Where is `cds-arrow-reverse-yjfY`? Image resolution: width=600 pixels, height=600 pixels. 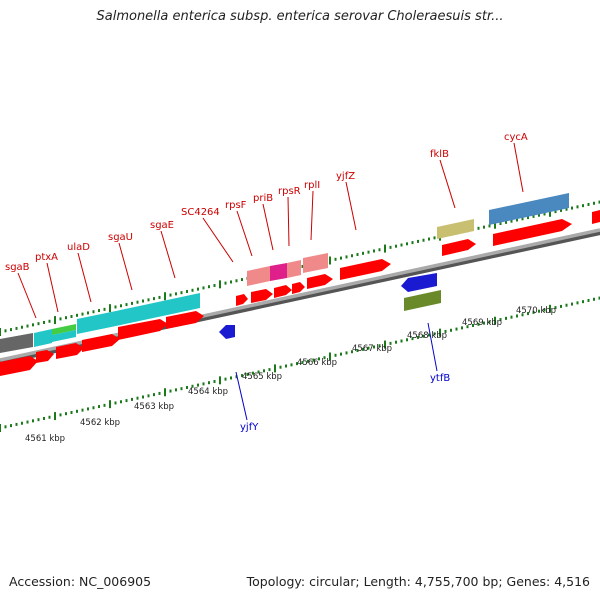
cds-arrow-reverse-yjfY is located at coordinates (227, 332).